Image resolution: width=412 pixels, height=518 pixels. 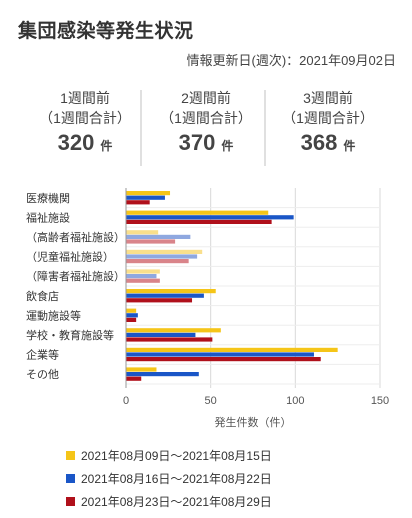 What do you see at coordinates (328, 98) in the screenshot?
I see `stat-label: 3週間前` at bounding box center [328, 98].